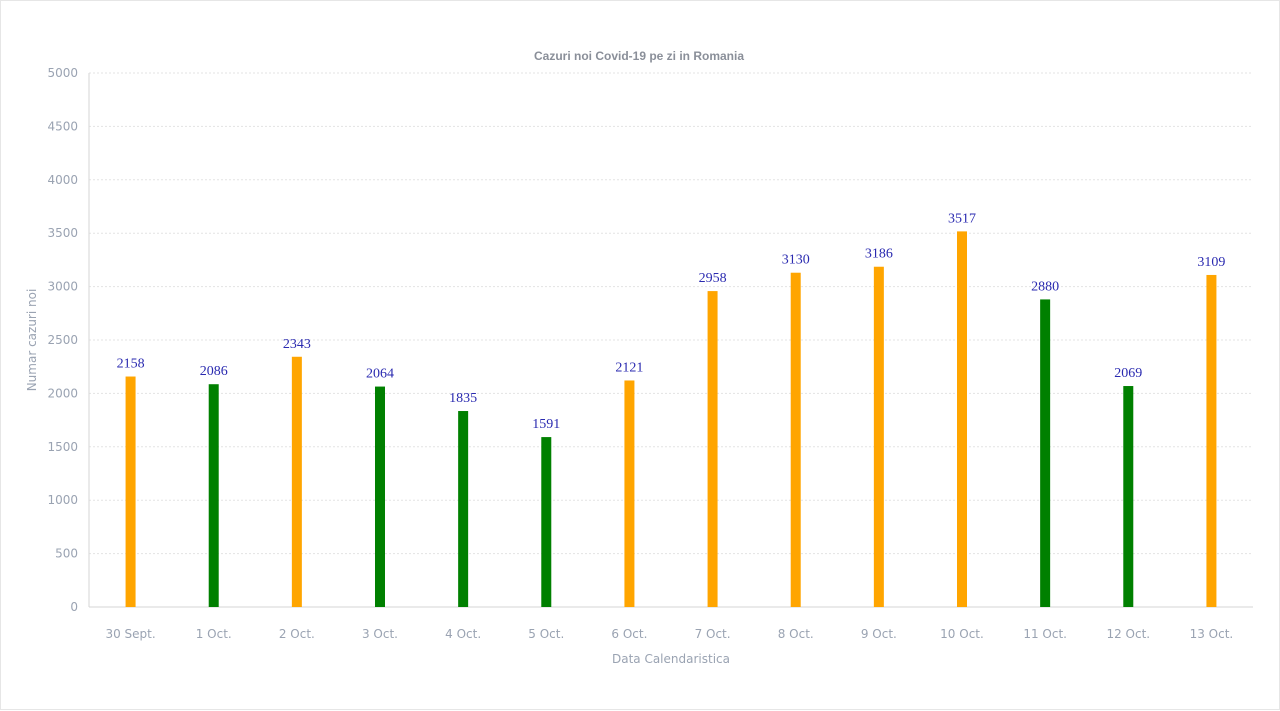 The image size is (1280, 711). Describe the element at coordinates (380, 634) in the screenshot. I see `x-tick-label: 3 Oct.` at that location.